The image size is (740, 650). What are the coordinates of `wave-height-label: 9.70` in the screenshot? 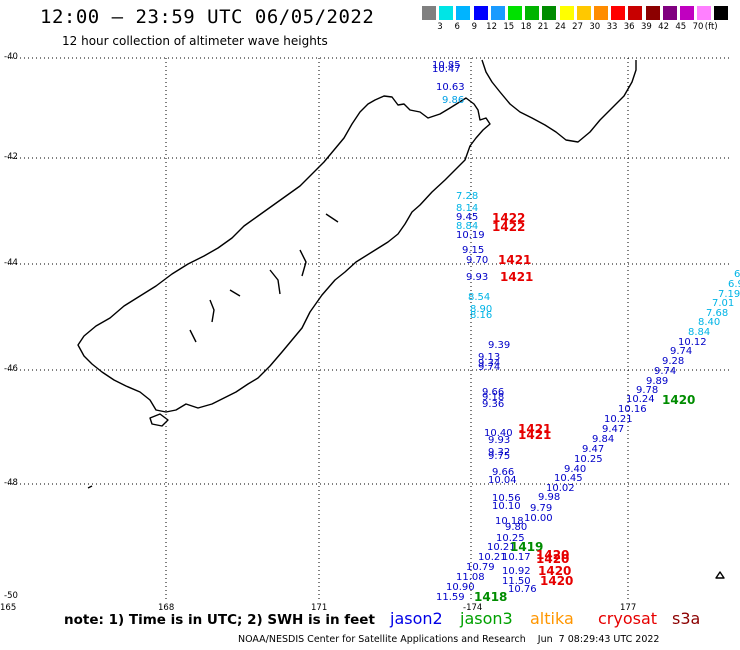 It's located at (477, 260).